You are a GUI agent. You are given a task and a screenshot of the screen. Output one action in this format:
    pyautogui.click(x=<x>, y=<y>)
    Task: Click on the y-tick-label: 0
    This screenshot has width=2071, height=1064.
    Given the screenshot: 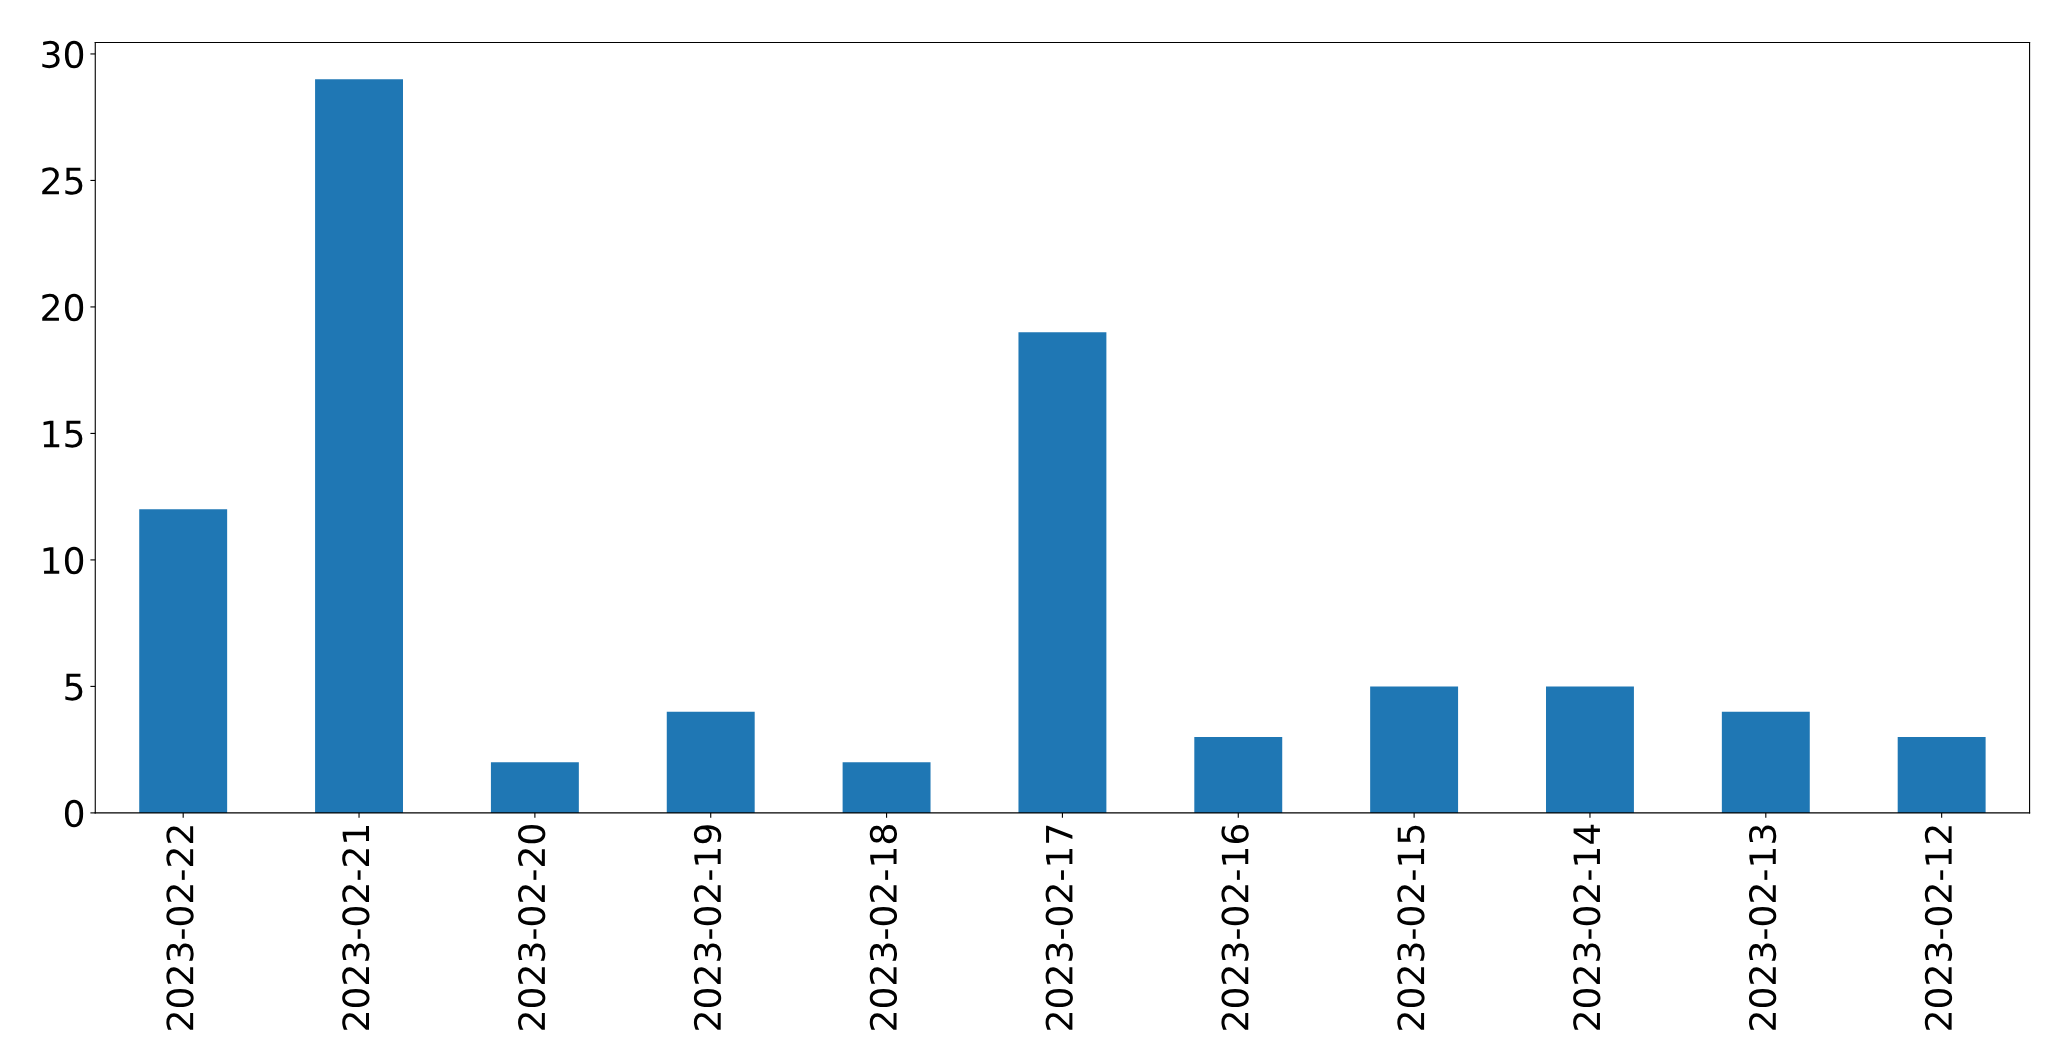 What is the action you would take?
    pyautogui.click(x=74, y=813)
    